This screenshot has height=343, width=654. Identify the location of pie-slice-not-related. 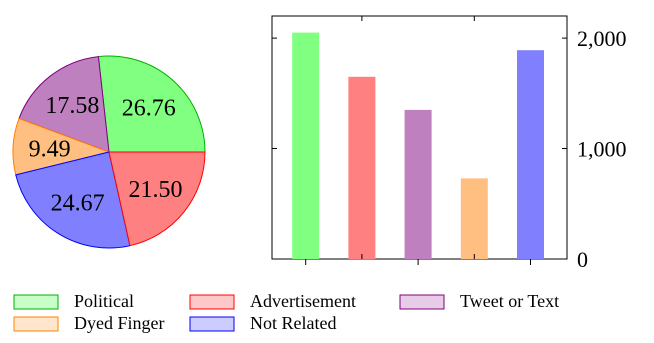
(73, 200).